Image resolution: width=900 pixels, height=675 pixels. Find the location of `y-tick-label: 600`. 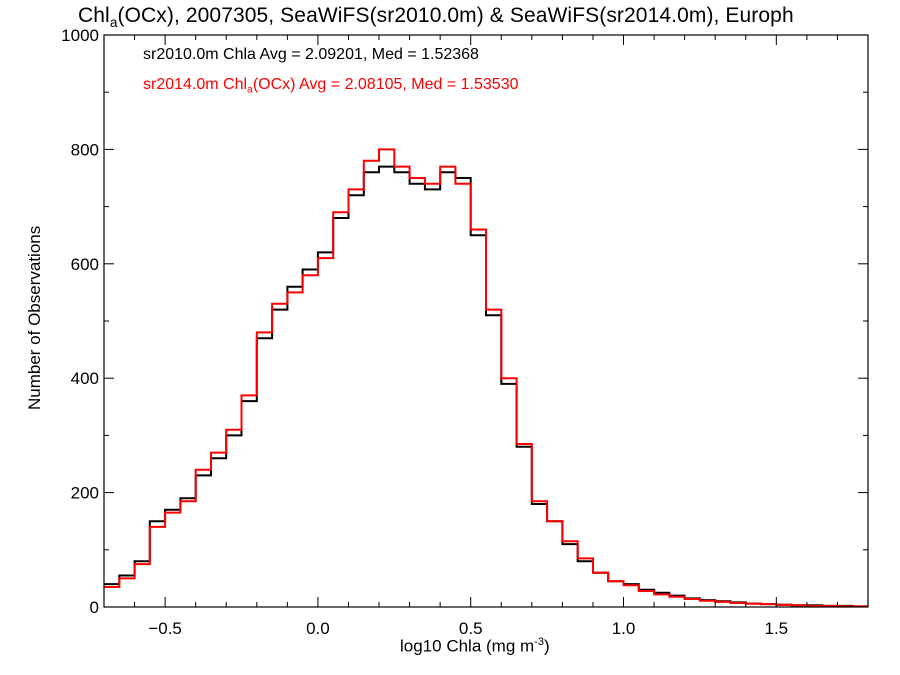

y-tick-label: 600 is located at coordinates (85, 264).